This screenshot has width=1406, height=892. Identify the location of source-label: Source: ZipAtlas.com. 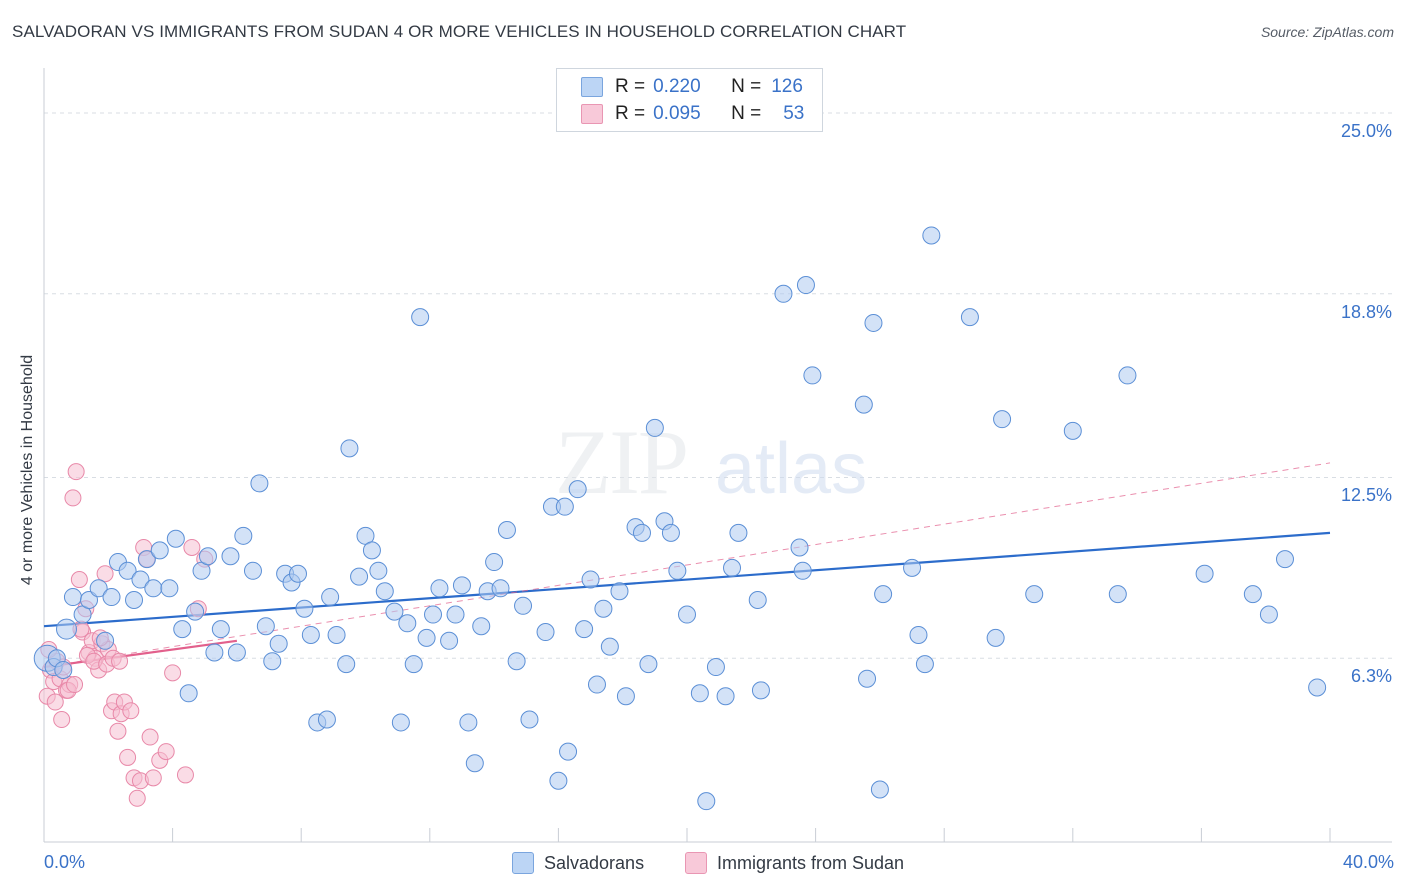
(1327, 32).